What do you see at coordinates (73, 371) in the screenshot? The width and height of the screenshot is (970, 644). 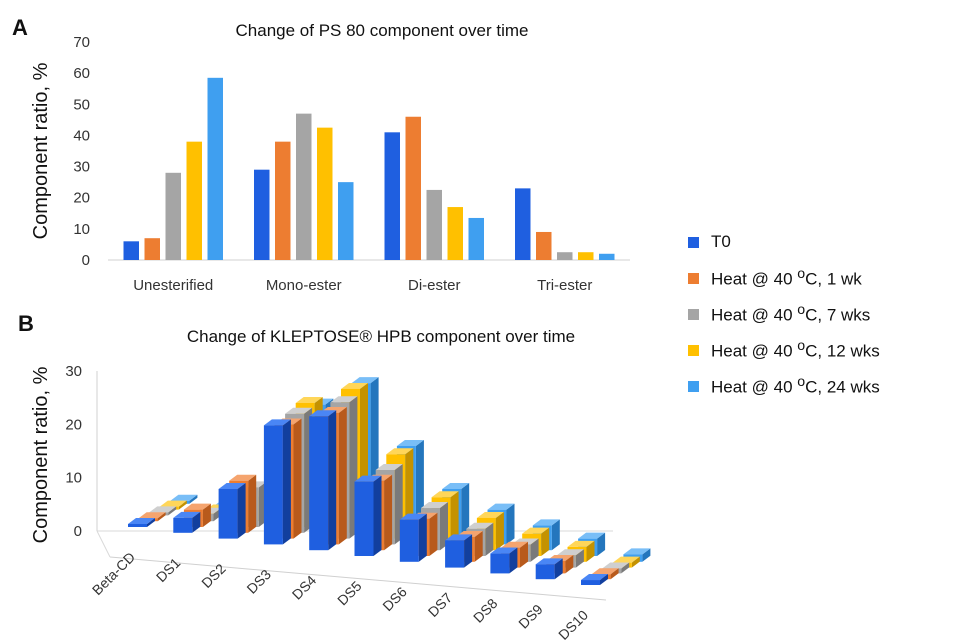 I see `y-tick-label: 30` at bounding box center [73, 371].